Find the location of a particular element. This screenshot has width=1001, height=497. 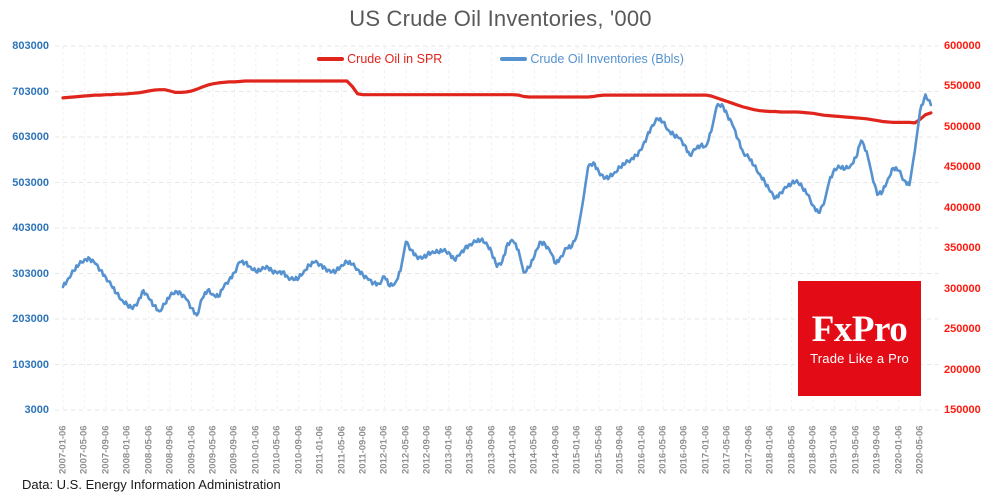

y-right-tick-label: 300000 is located at coordinates (962, 288).